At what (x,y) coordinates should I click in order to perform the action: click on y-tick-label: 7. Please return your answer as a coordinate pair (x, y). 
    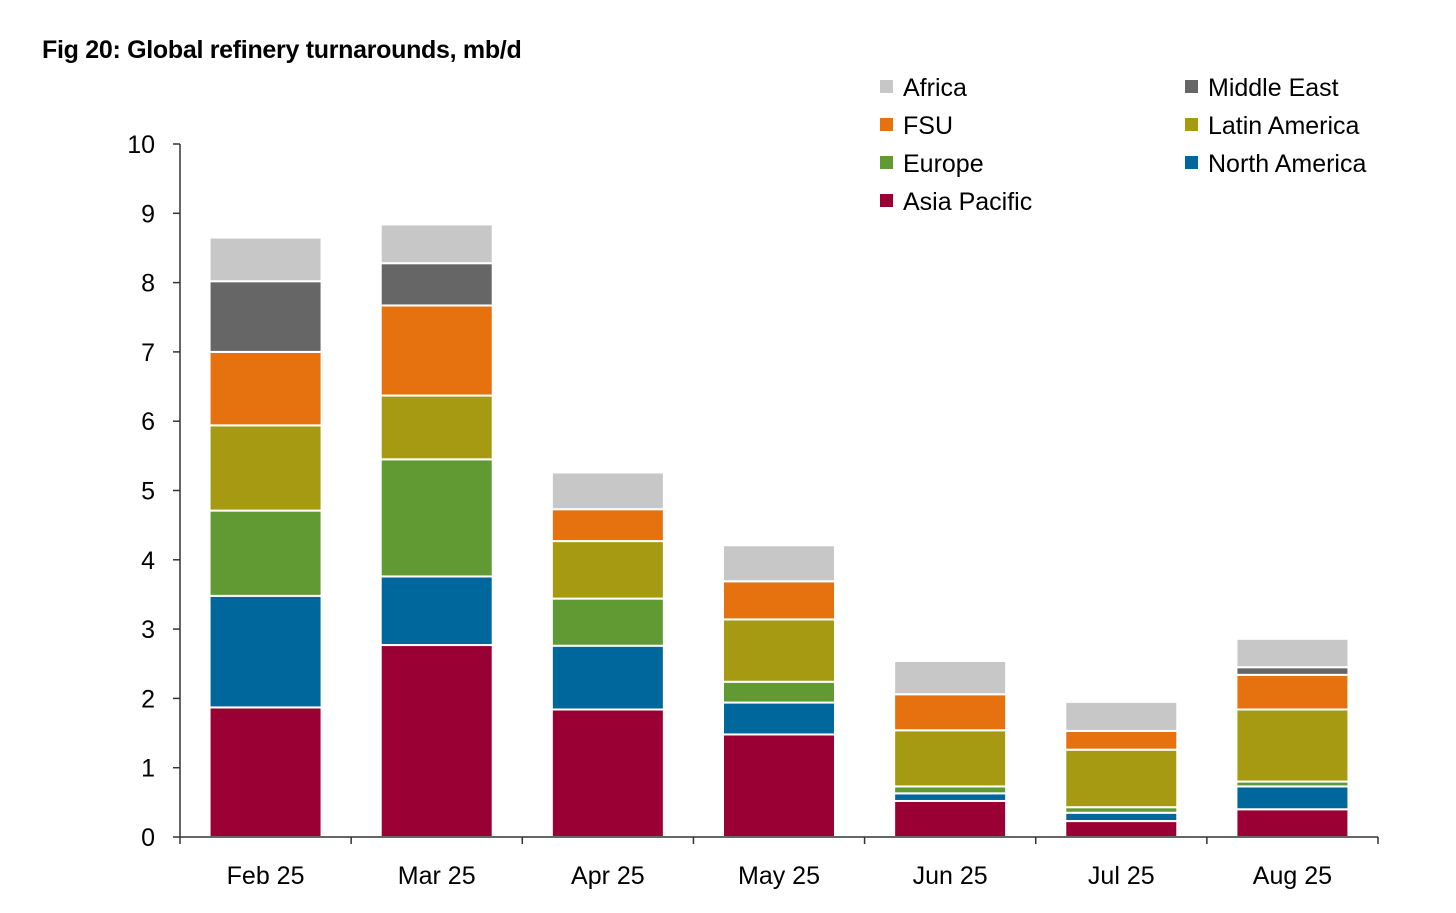
    Looking at the image, I should click on (148, 353).